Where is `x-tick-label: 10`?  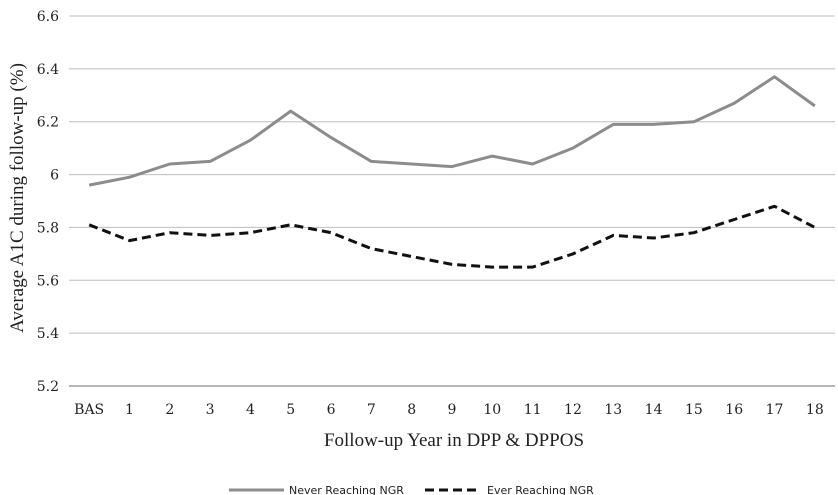
x-tick-label: 10 is located at coordinates (492, 410).